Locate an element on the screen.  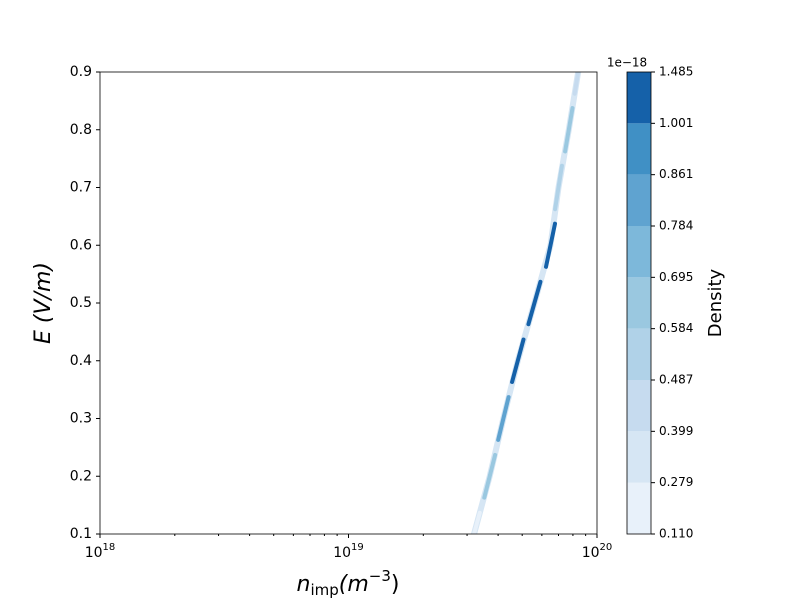
colorbar-tick-label: 0.399 is located at coordinates (676, 431).